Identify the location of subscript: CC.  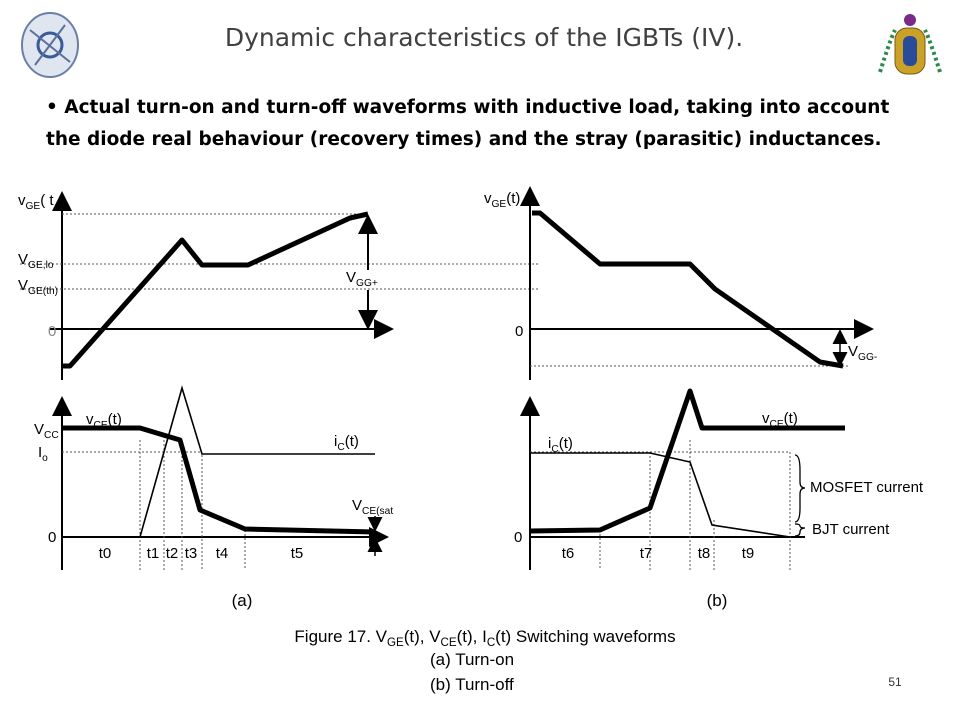
(51, 435).